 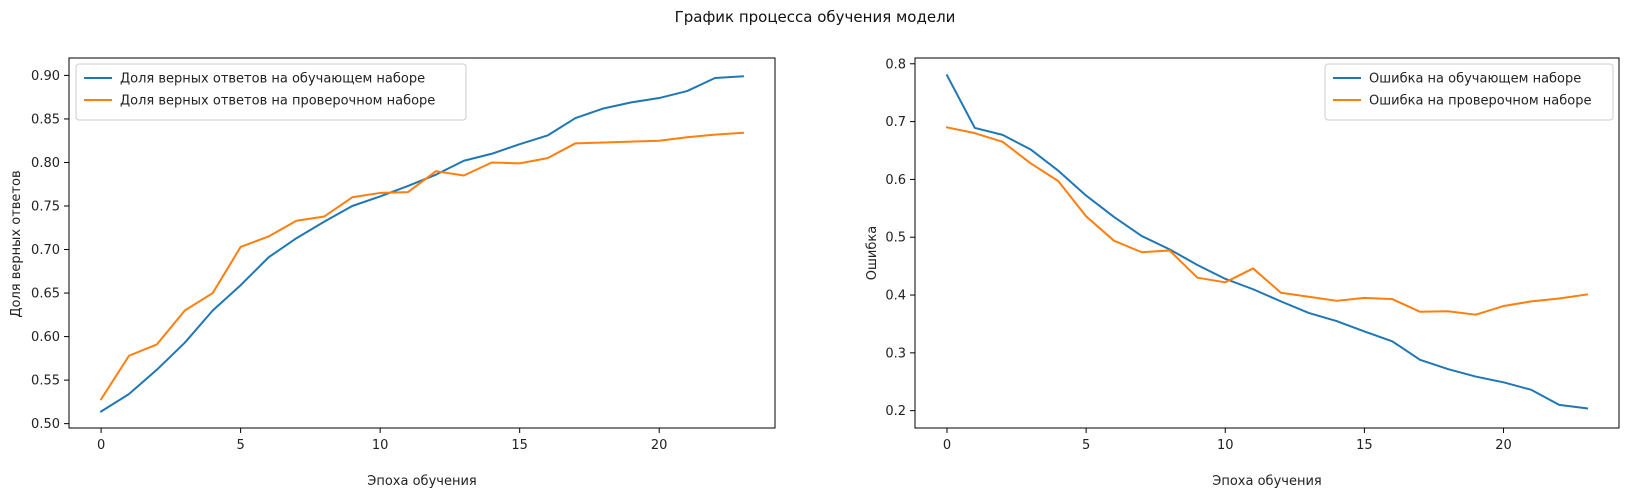 What do you see at coordinates (45, 76) in the screenshot?
I see `accuracy-y-tick-label: 0.90` at bounding box center [45, 76].